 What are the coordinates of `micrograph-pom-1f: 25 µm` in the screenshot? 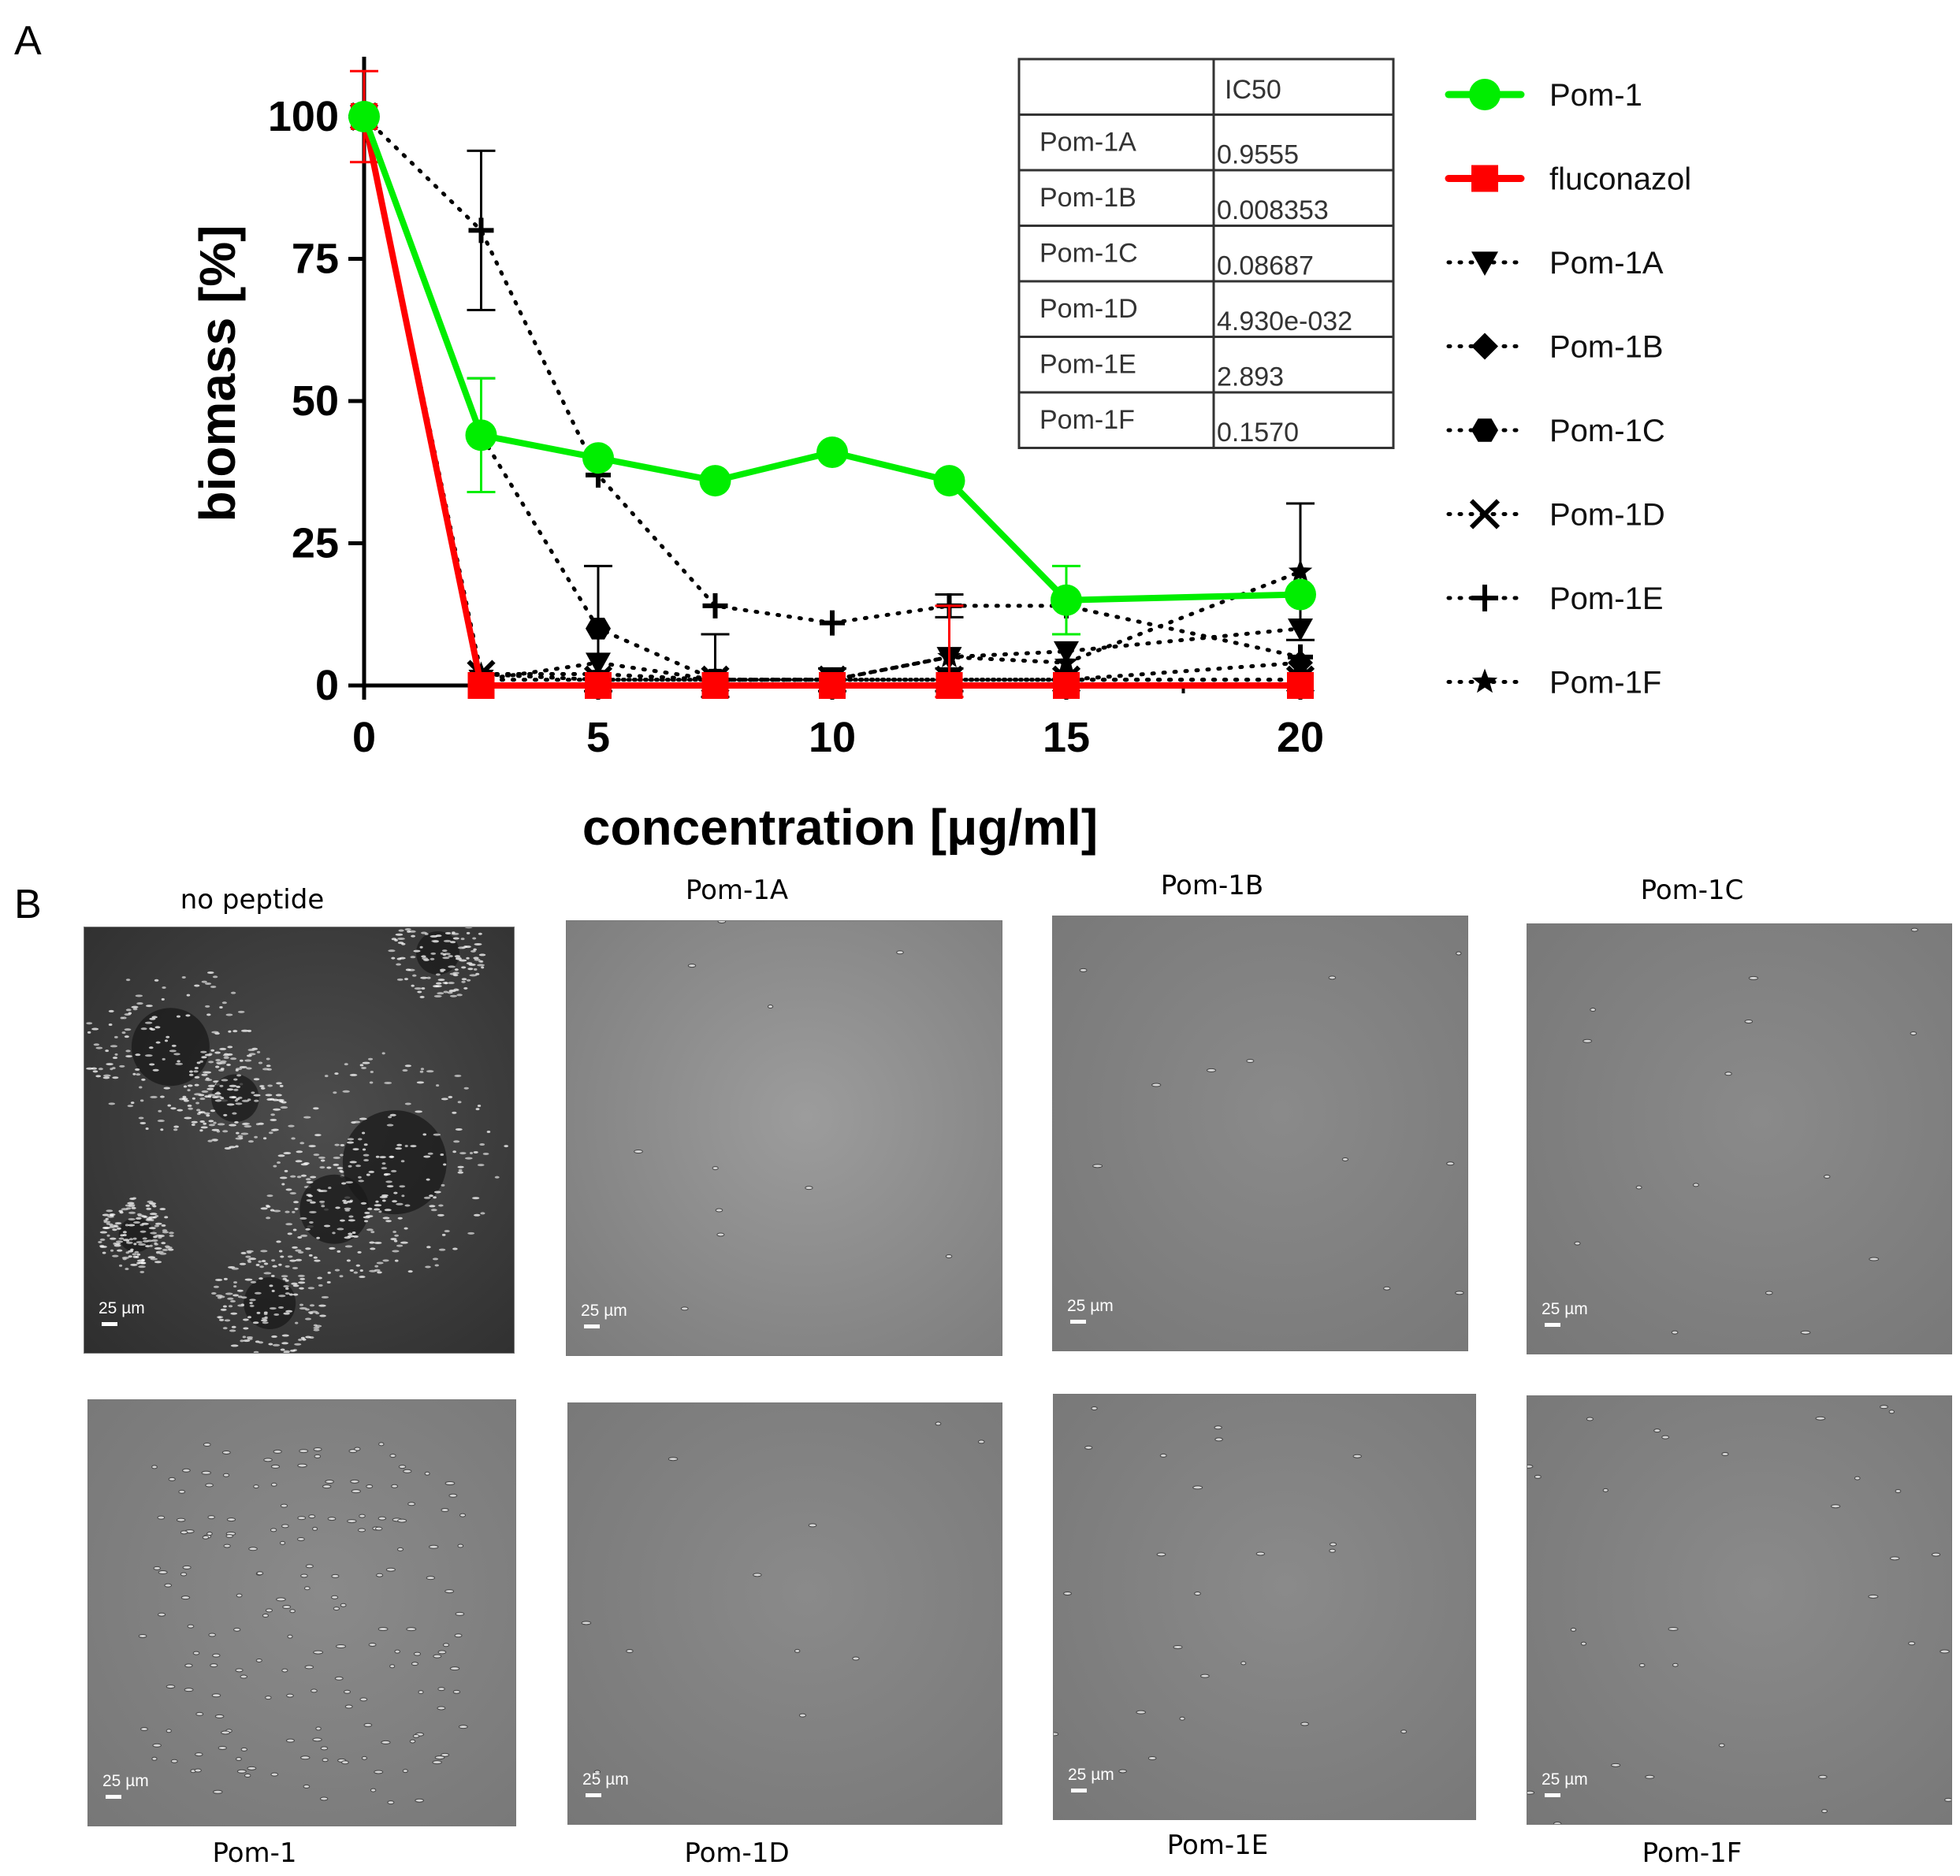 It's located at (1740, 1610).